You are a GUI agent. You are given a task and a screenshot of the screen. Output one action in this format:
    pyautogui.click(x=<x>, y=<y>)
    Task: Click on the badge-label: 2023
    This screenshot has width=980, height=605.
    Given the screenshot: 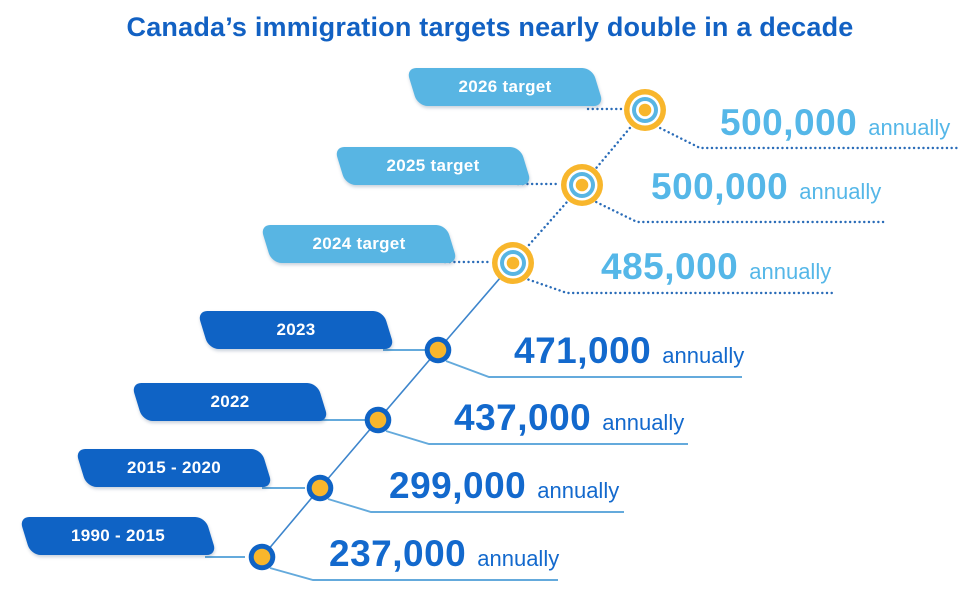 What is the action you would take?
    pyautogui.click(x=296, y=329)
    